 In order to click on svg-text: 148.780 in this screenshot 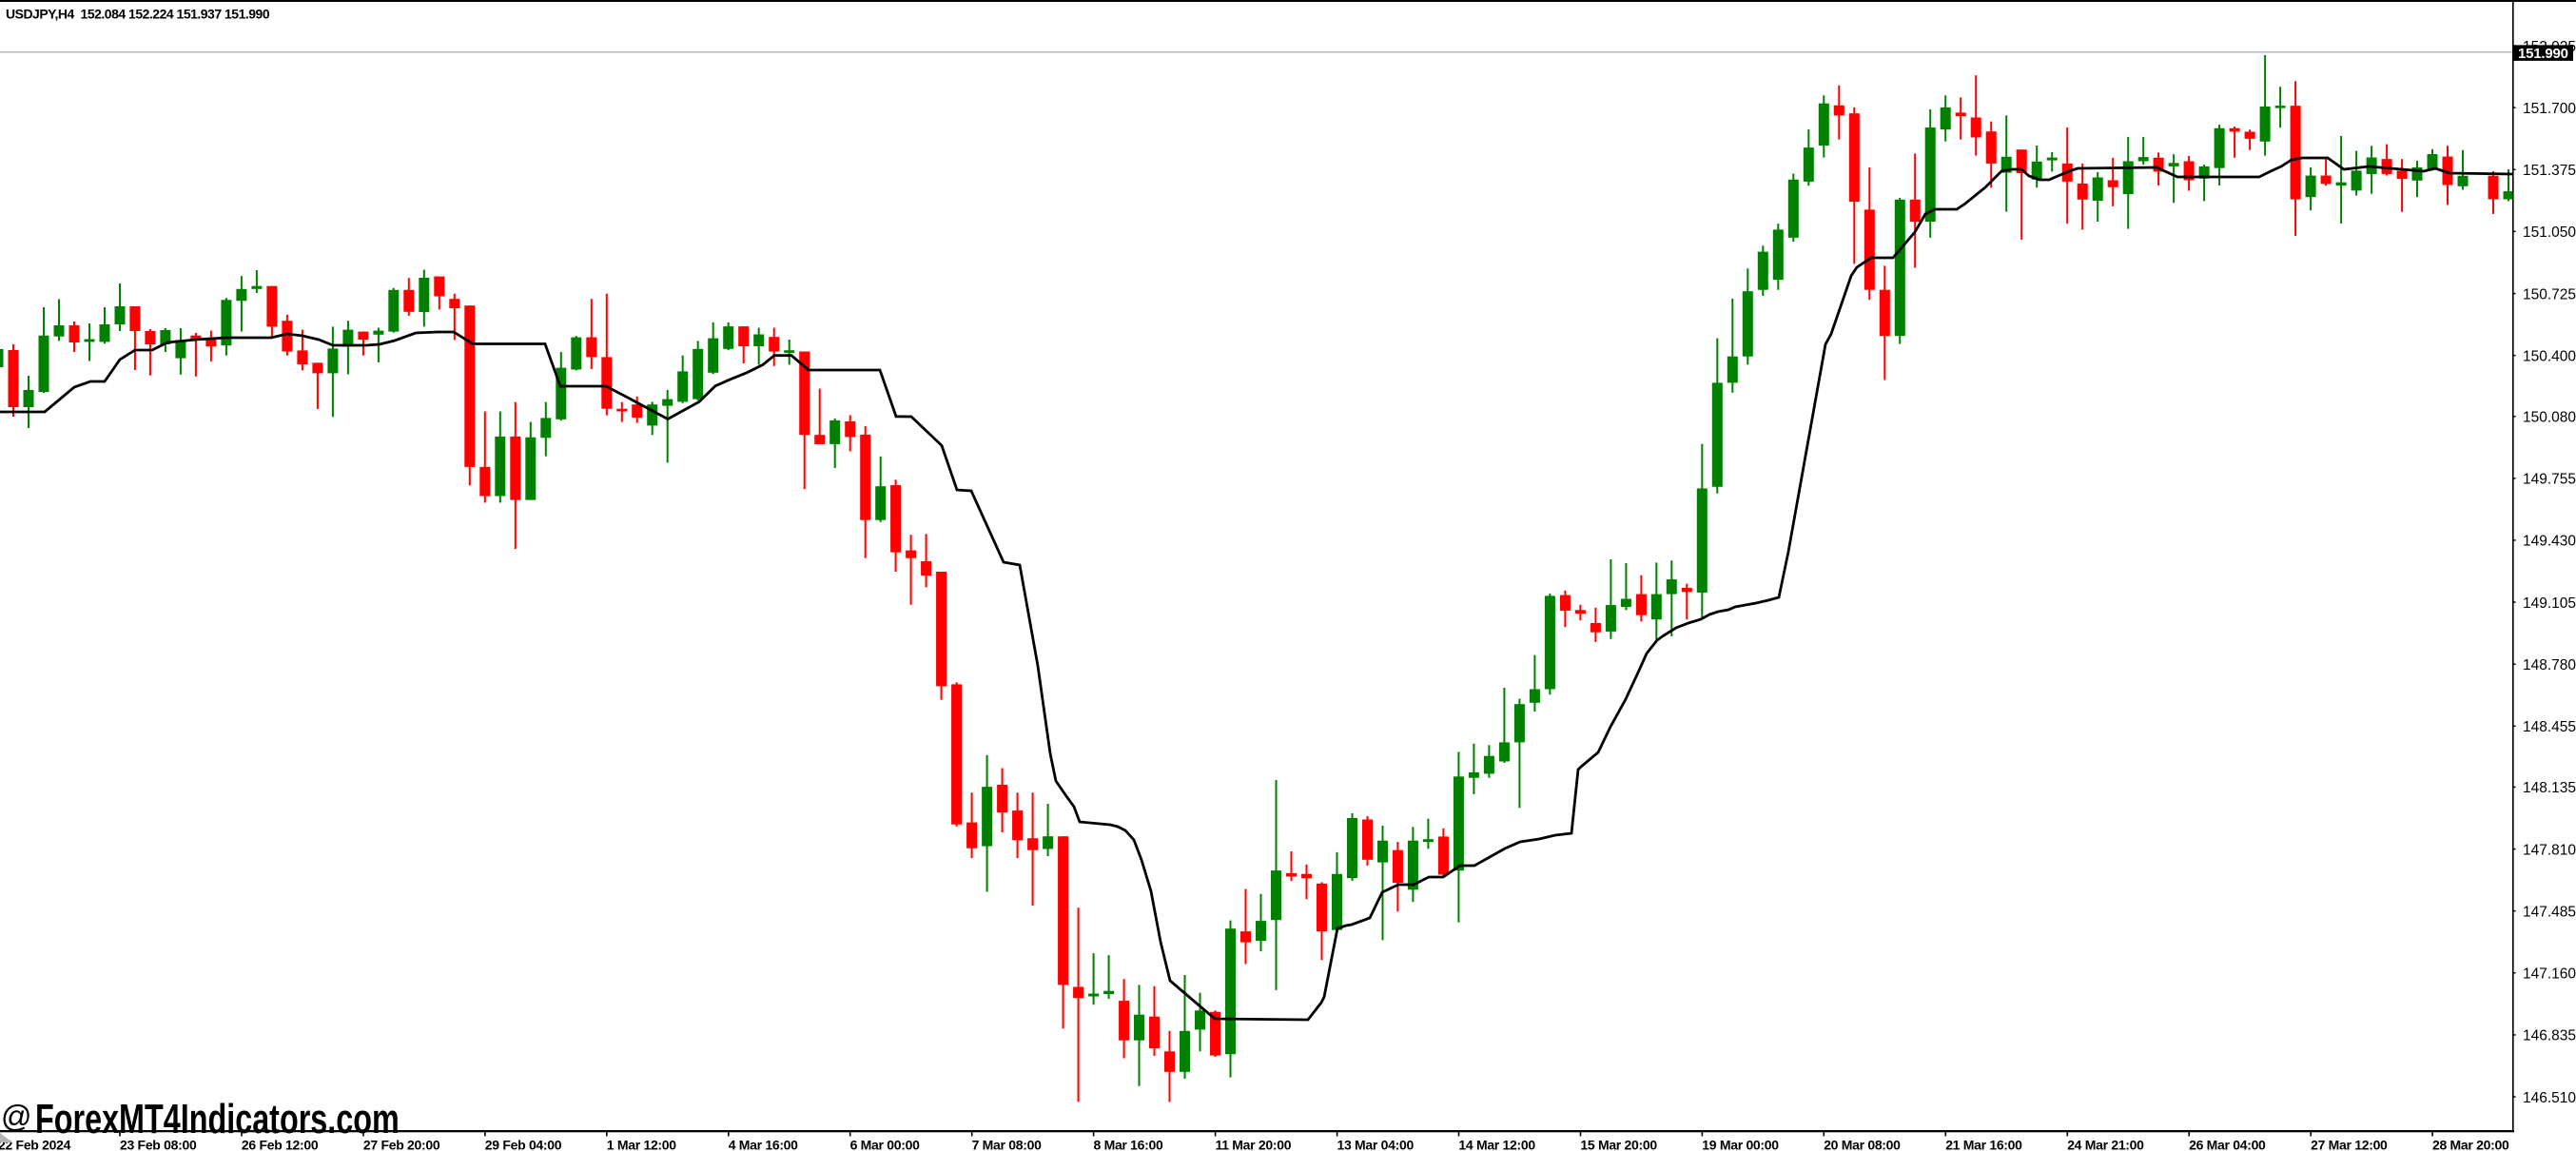, I will do `click(2550, 665)`.